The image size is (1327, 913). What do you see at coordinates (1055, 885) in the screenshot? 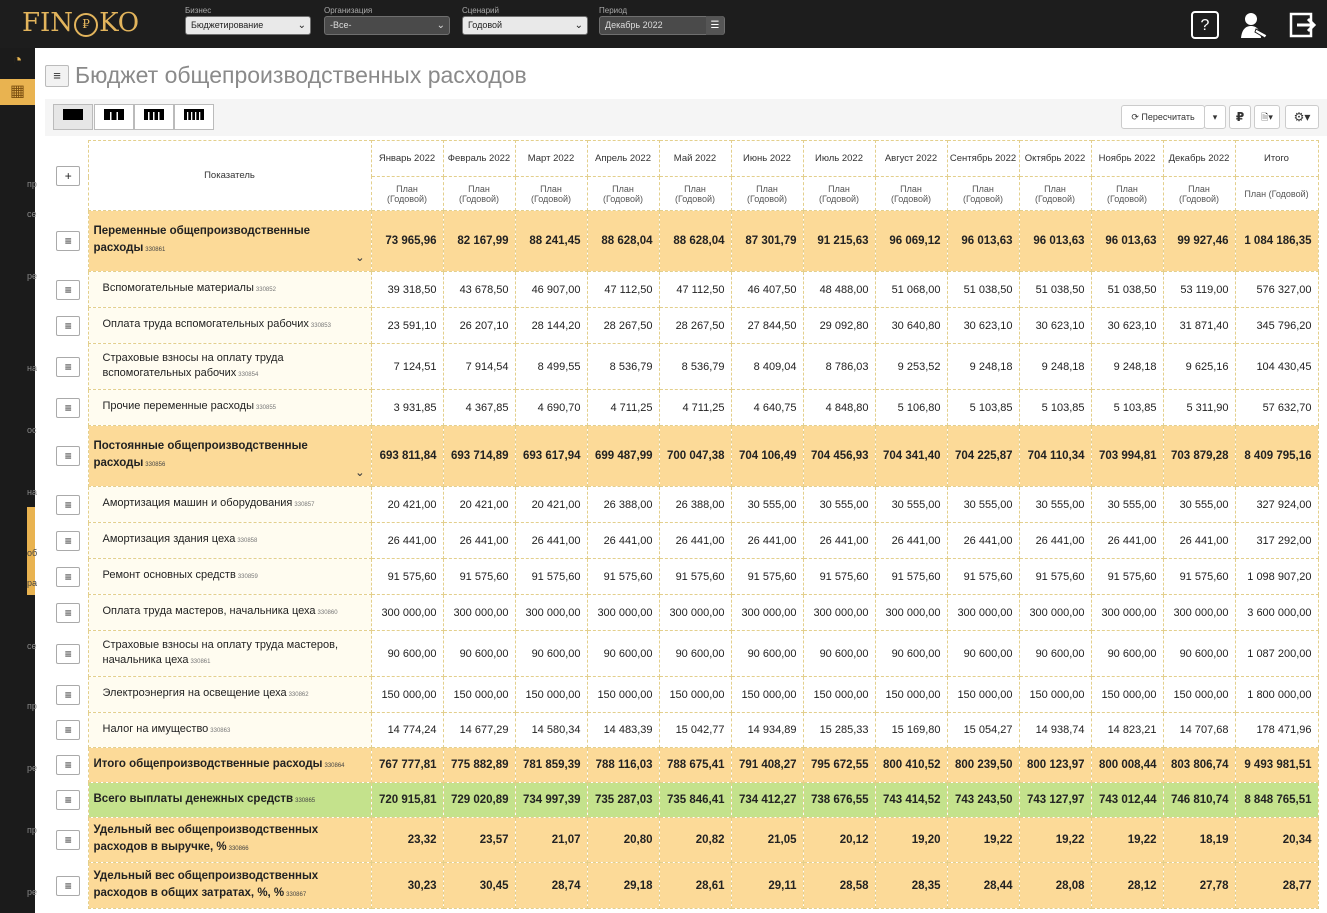
I see `value-cell: 28,08` at bounding box center [1055, 885].